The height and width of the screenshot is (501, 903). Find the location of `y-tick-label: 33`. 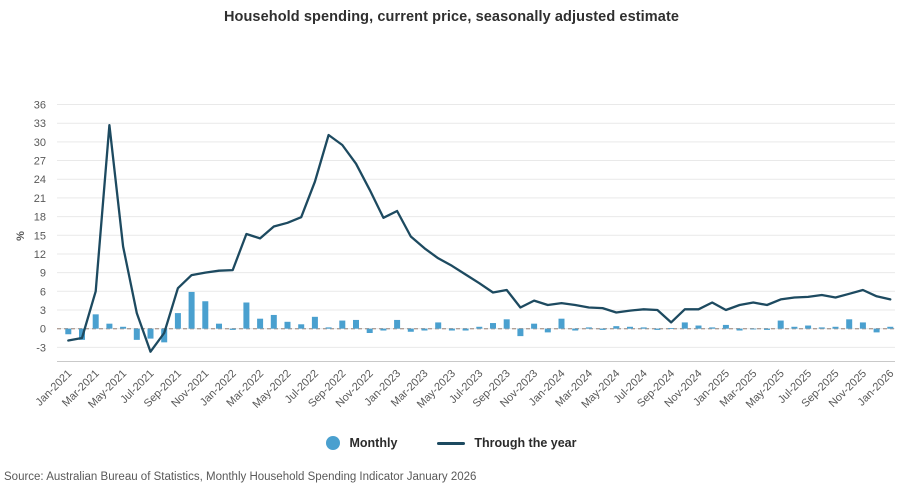

y-tick-label: 33 is located at coordinates (40, 124).